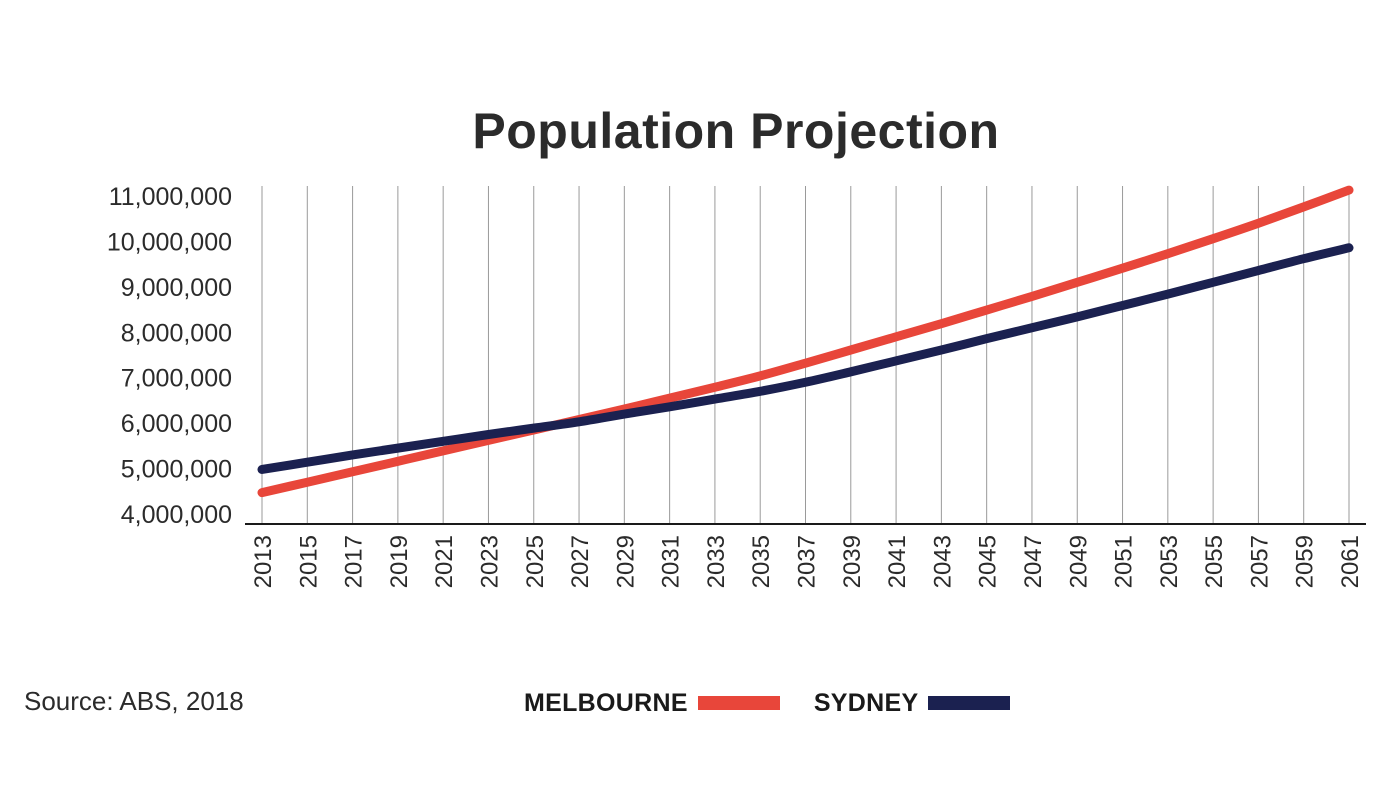 This screenshot has height=788, width=1400. I want to click on x-tick-label: 2019, so click(399, 561).